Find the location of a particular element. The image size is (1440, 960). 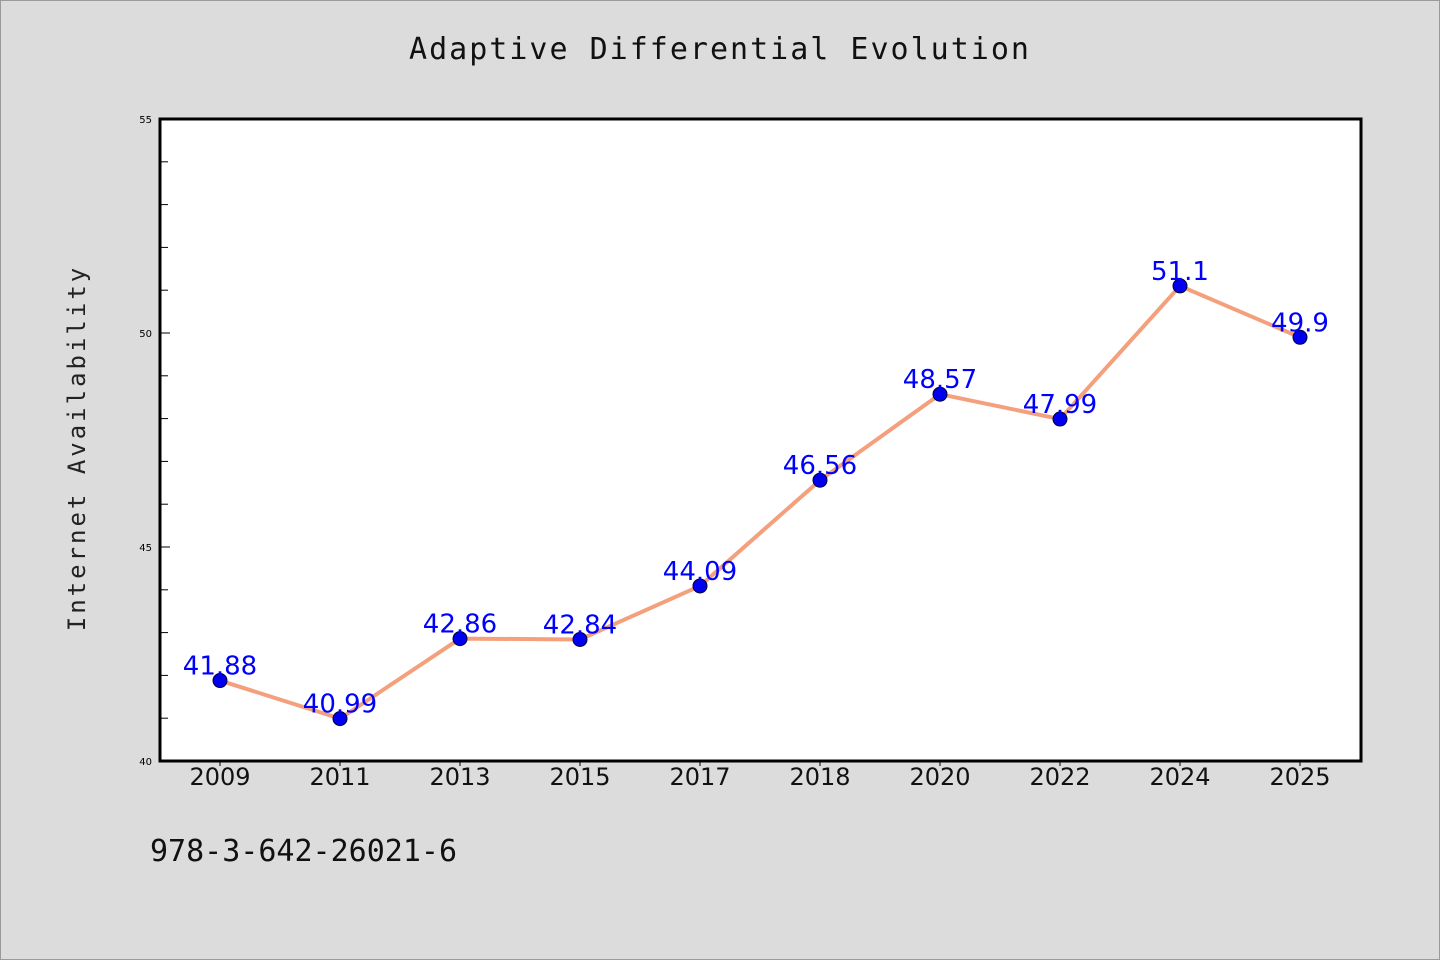

chart-title: Adaptive Differential Evolution is located at coordinates (720, 49).